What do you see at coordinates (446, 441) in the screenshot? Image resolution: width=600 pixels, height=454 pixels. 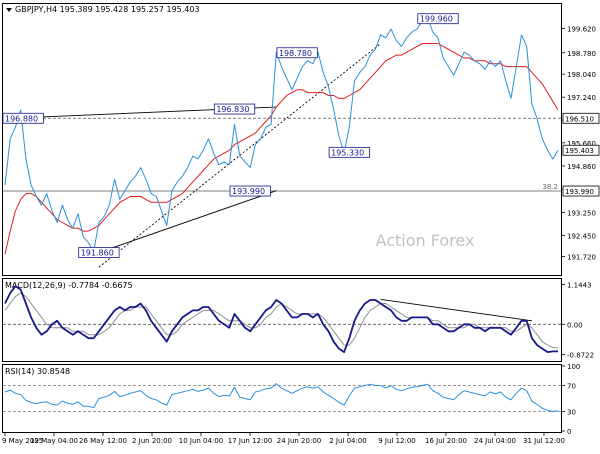 I see `x-tick-label: 16 Jul 20:00` at bounding box center [446, 441].